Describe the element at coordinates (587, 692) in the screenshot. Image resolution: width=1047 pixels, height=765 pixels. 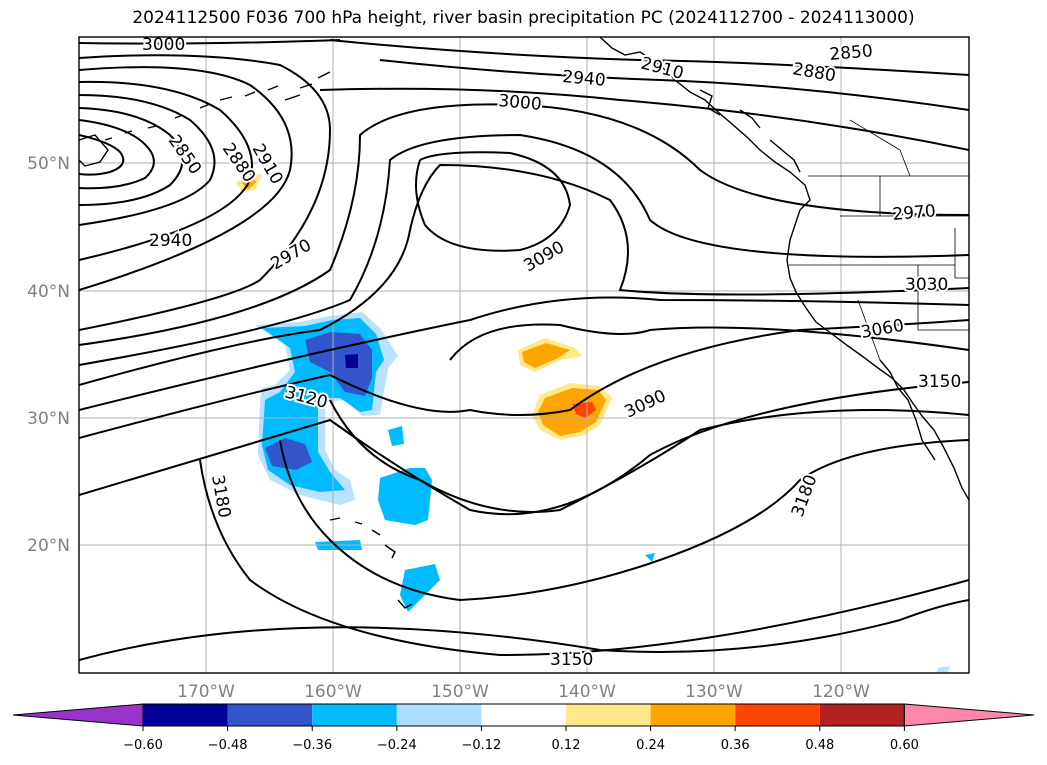
I see `lon-tick-label: 140°W` at that location.